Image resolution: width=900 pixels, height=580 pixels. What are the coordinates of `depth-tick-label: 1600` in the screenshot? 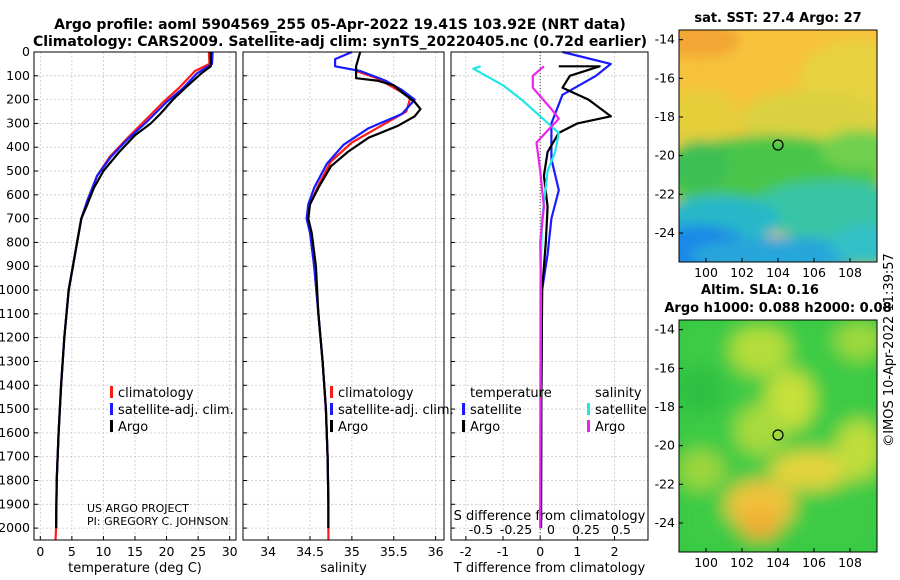 It's located at (15, 432).